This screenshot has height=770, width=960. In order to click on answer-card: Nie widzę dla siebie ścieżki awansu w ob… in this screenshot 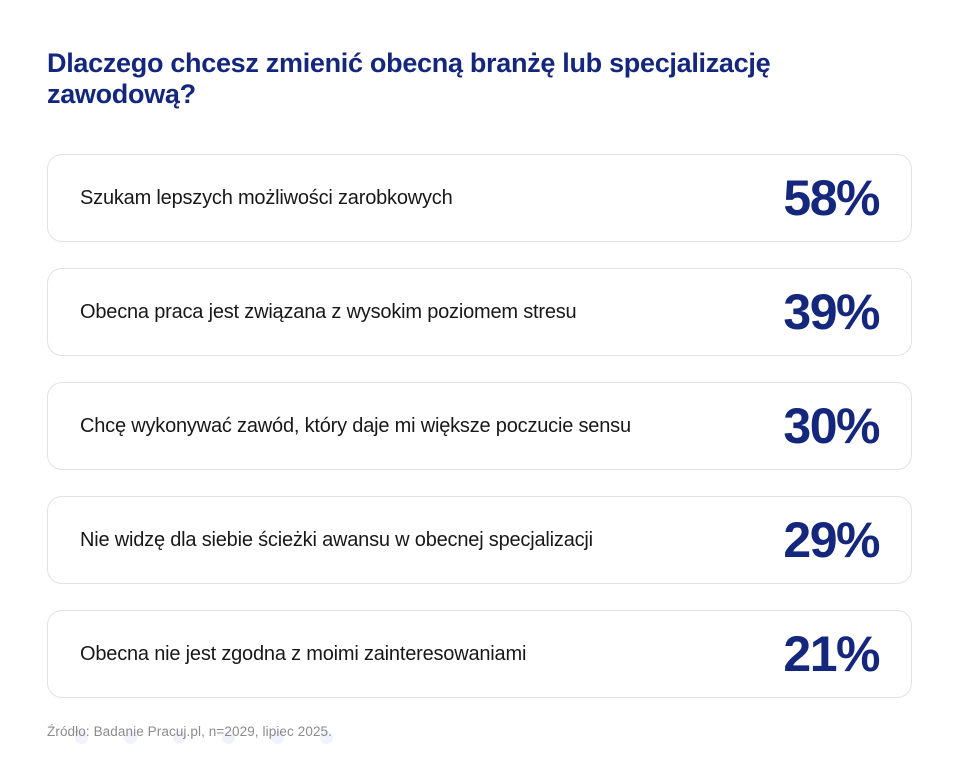, I will do `click(479, 540)`.